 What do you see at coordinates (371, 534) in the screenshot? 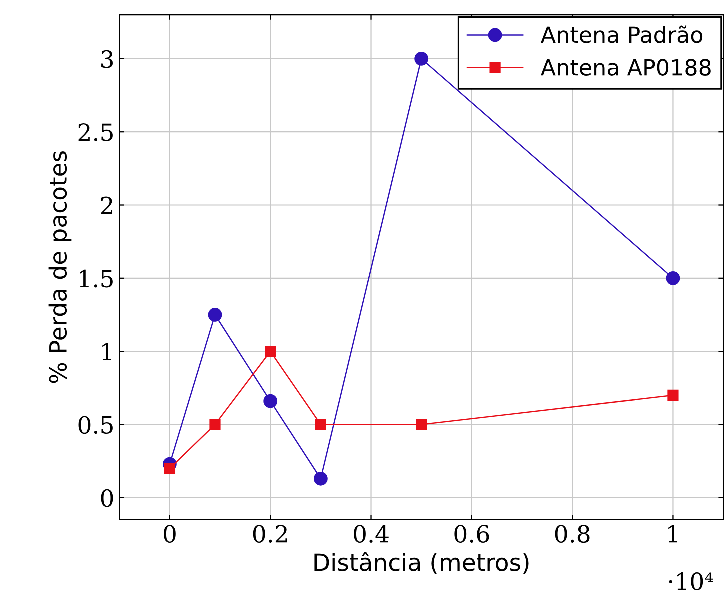
I see `x-tick-label: 0.4` at bounding box center [371, 534].